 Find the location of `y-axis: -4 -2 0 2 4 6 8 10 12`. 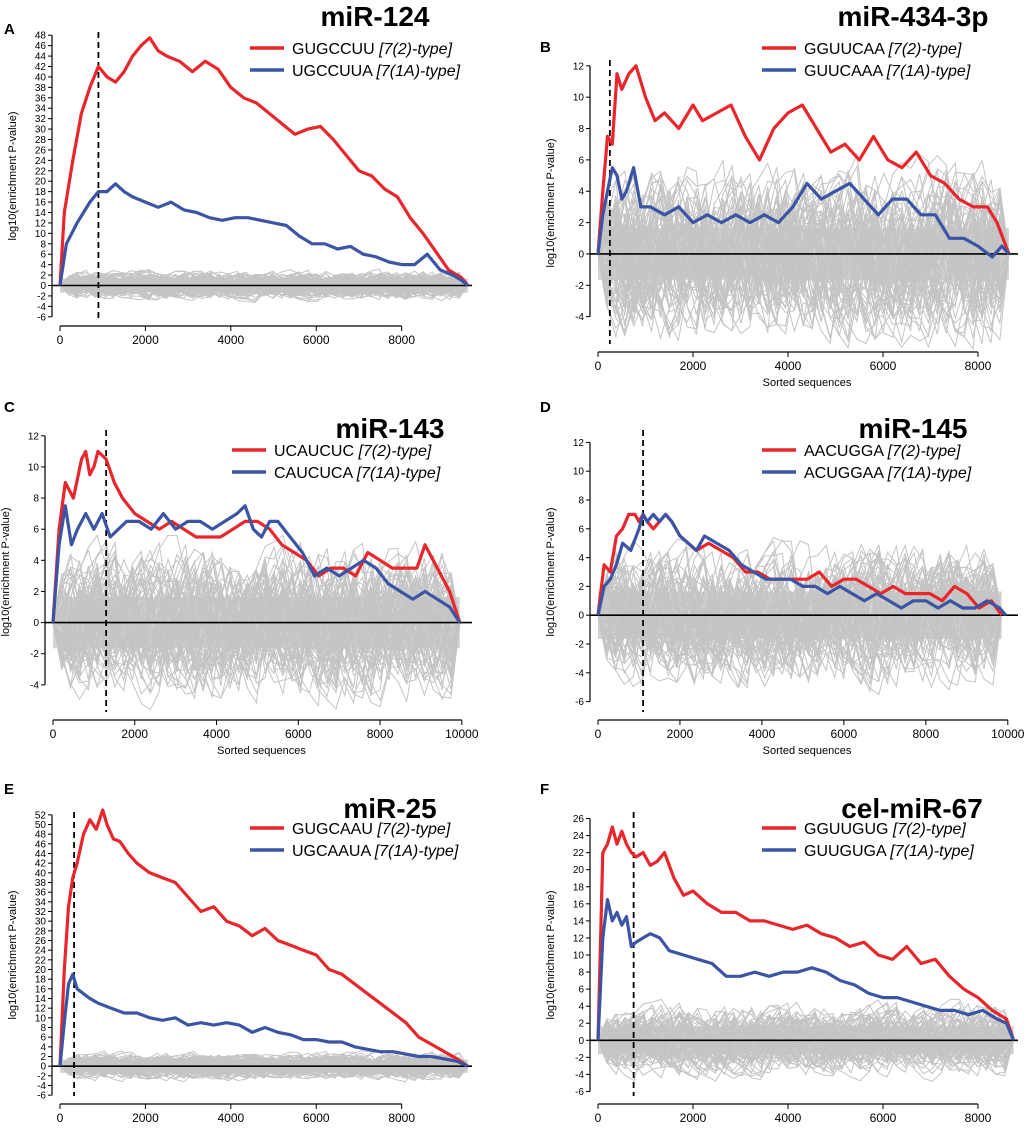

y-axis: -4 -2 0 2 4 6 8 10 12 is located at coordinates (37, 561).